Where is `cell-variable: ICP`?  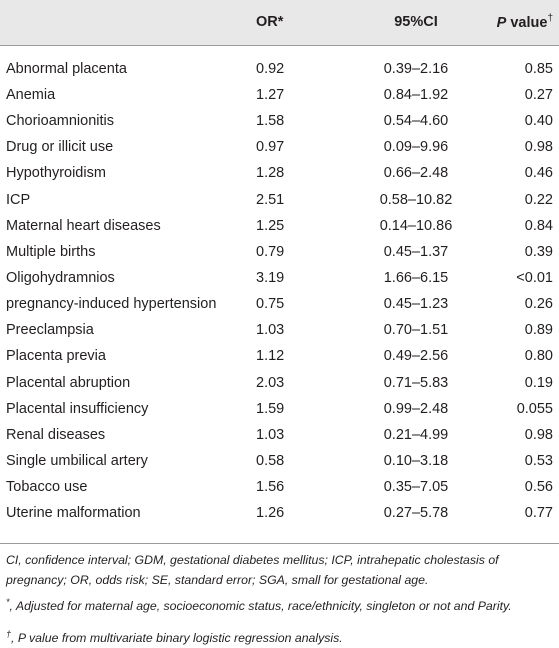
cell-variable: ICP is located at coordinates (18, 199).